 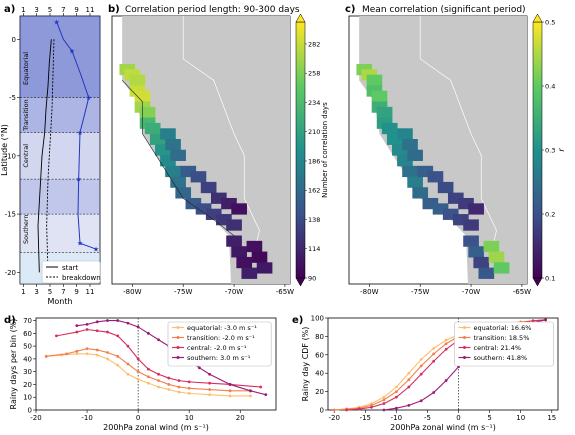 What do you see at coordinates (10, 320) in the screenshot?
I see `panel-label-d: d)` at bounding box center [10, 320].